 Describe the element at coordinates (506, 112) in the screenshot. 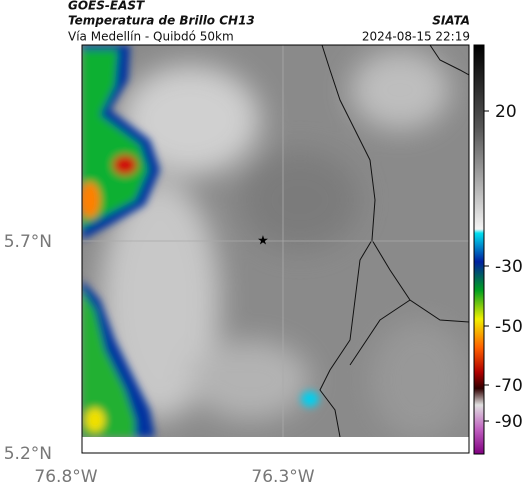

I see `colorbar-tick-label: 20` at that location.